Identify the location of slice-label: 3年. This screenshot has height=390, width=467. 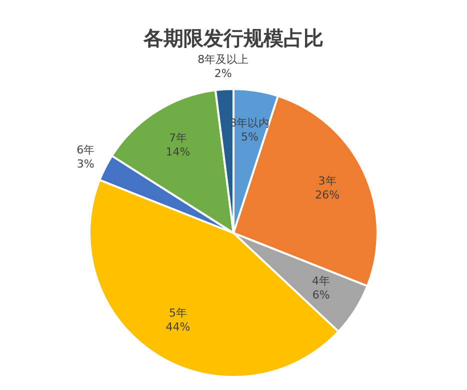
(327, 181).